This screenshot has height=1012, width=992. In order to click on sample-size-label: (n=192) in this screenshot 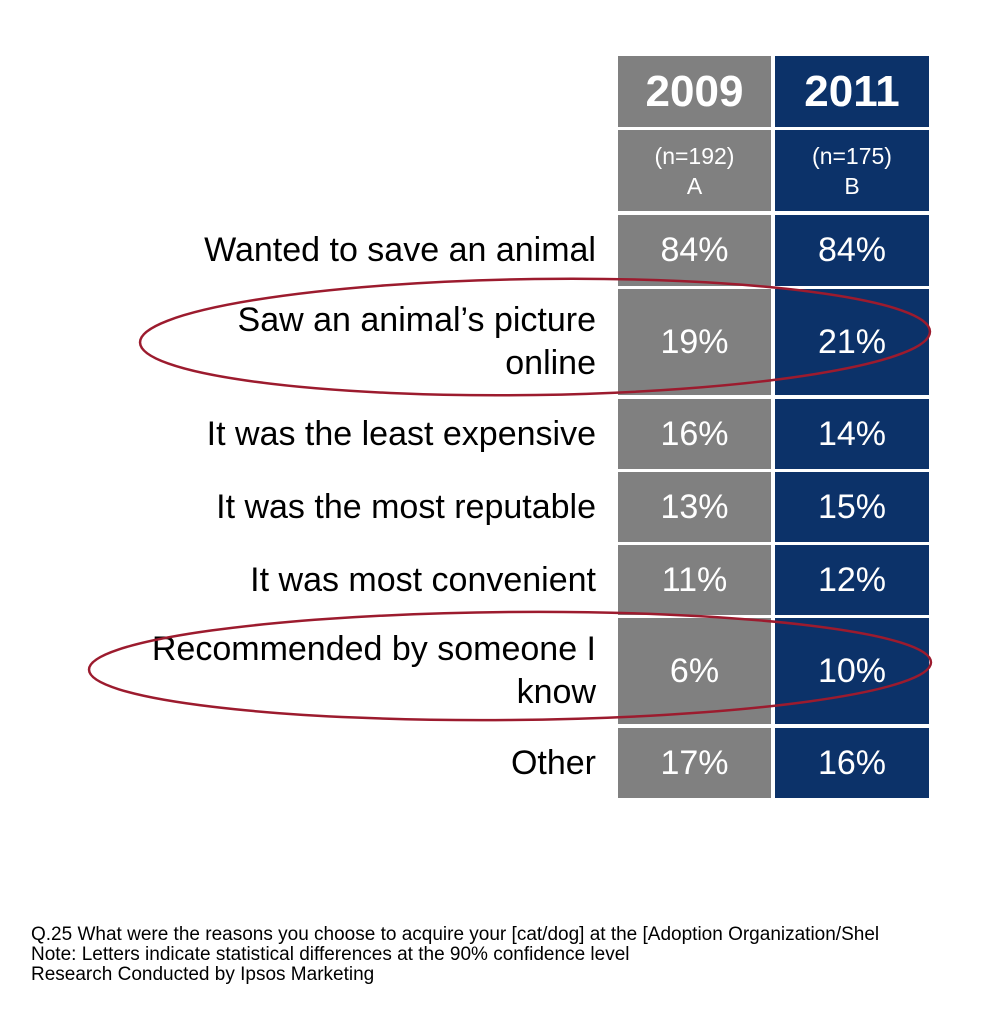, I will do `click(694, 155)`.